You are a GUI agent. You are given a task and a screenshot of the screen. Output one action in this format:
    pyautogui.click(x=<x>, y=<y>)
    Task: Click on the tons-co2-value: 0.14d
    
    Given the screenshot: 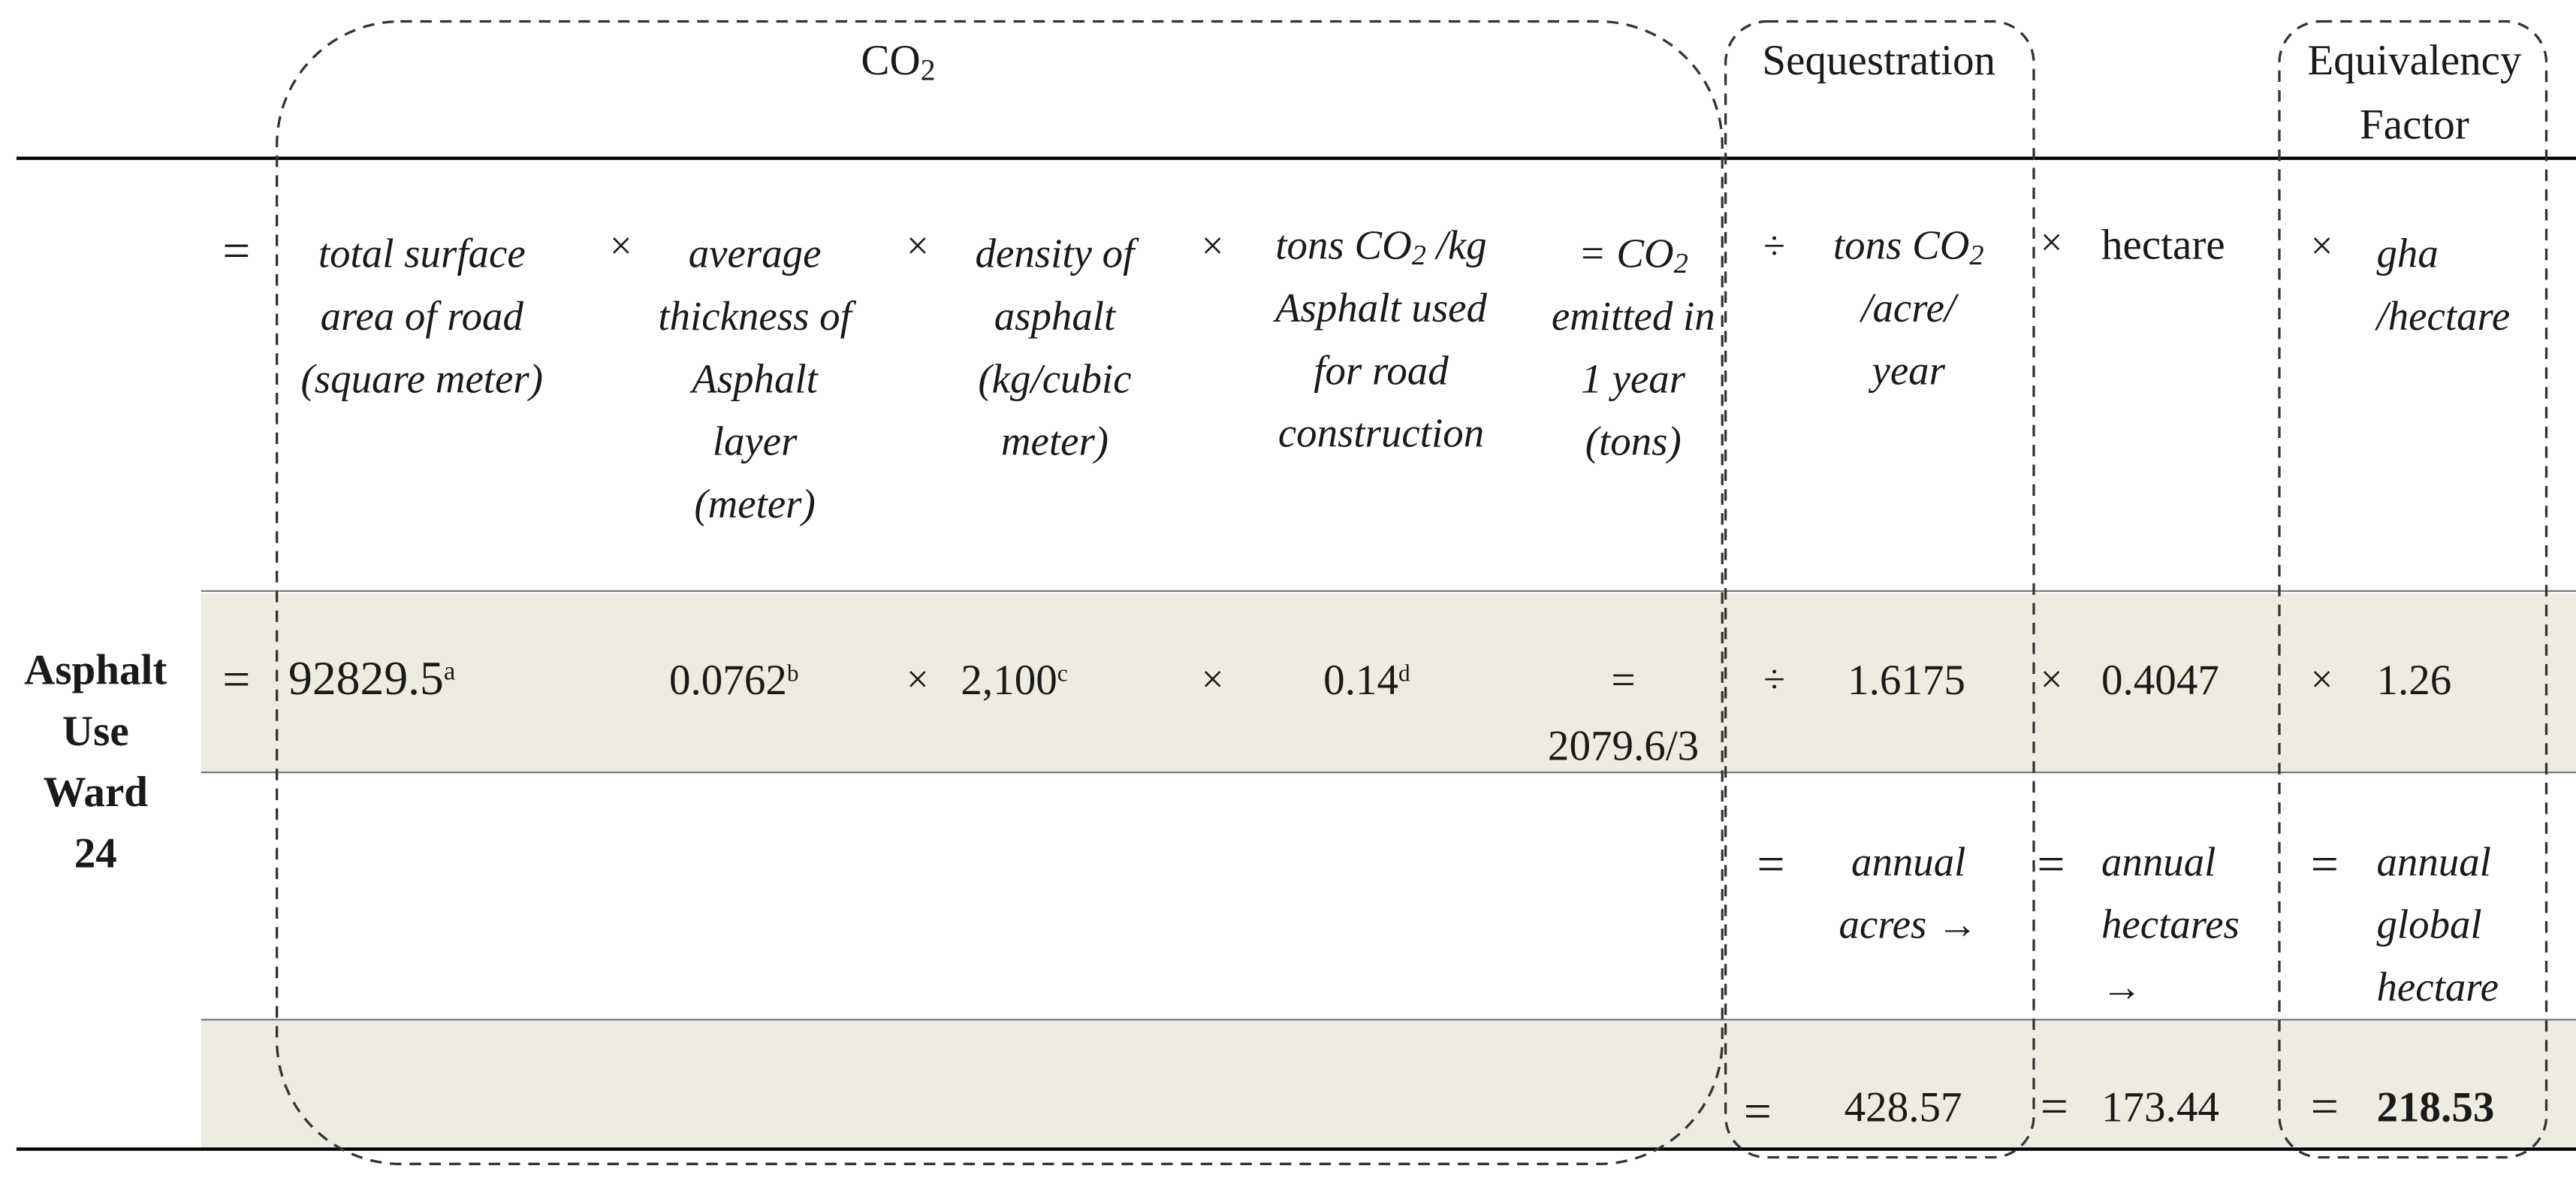 What is the action you would take?
    pyautogui.click(x=1366, y=681)
    